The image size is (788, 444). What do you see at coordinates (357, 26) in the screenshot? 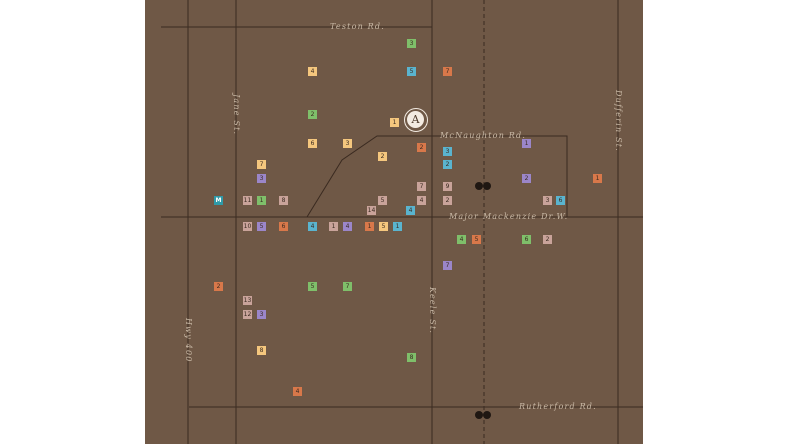
I see `teston-road-label: Teston Rd.` at bounding box center [357, 26].